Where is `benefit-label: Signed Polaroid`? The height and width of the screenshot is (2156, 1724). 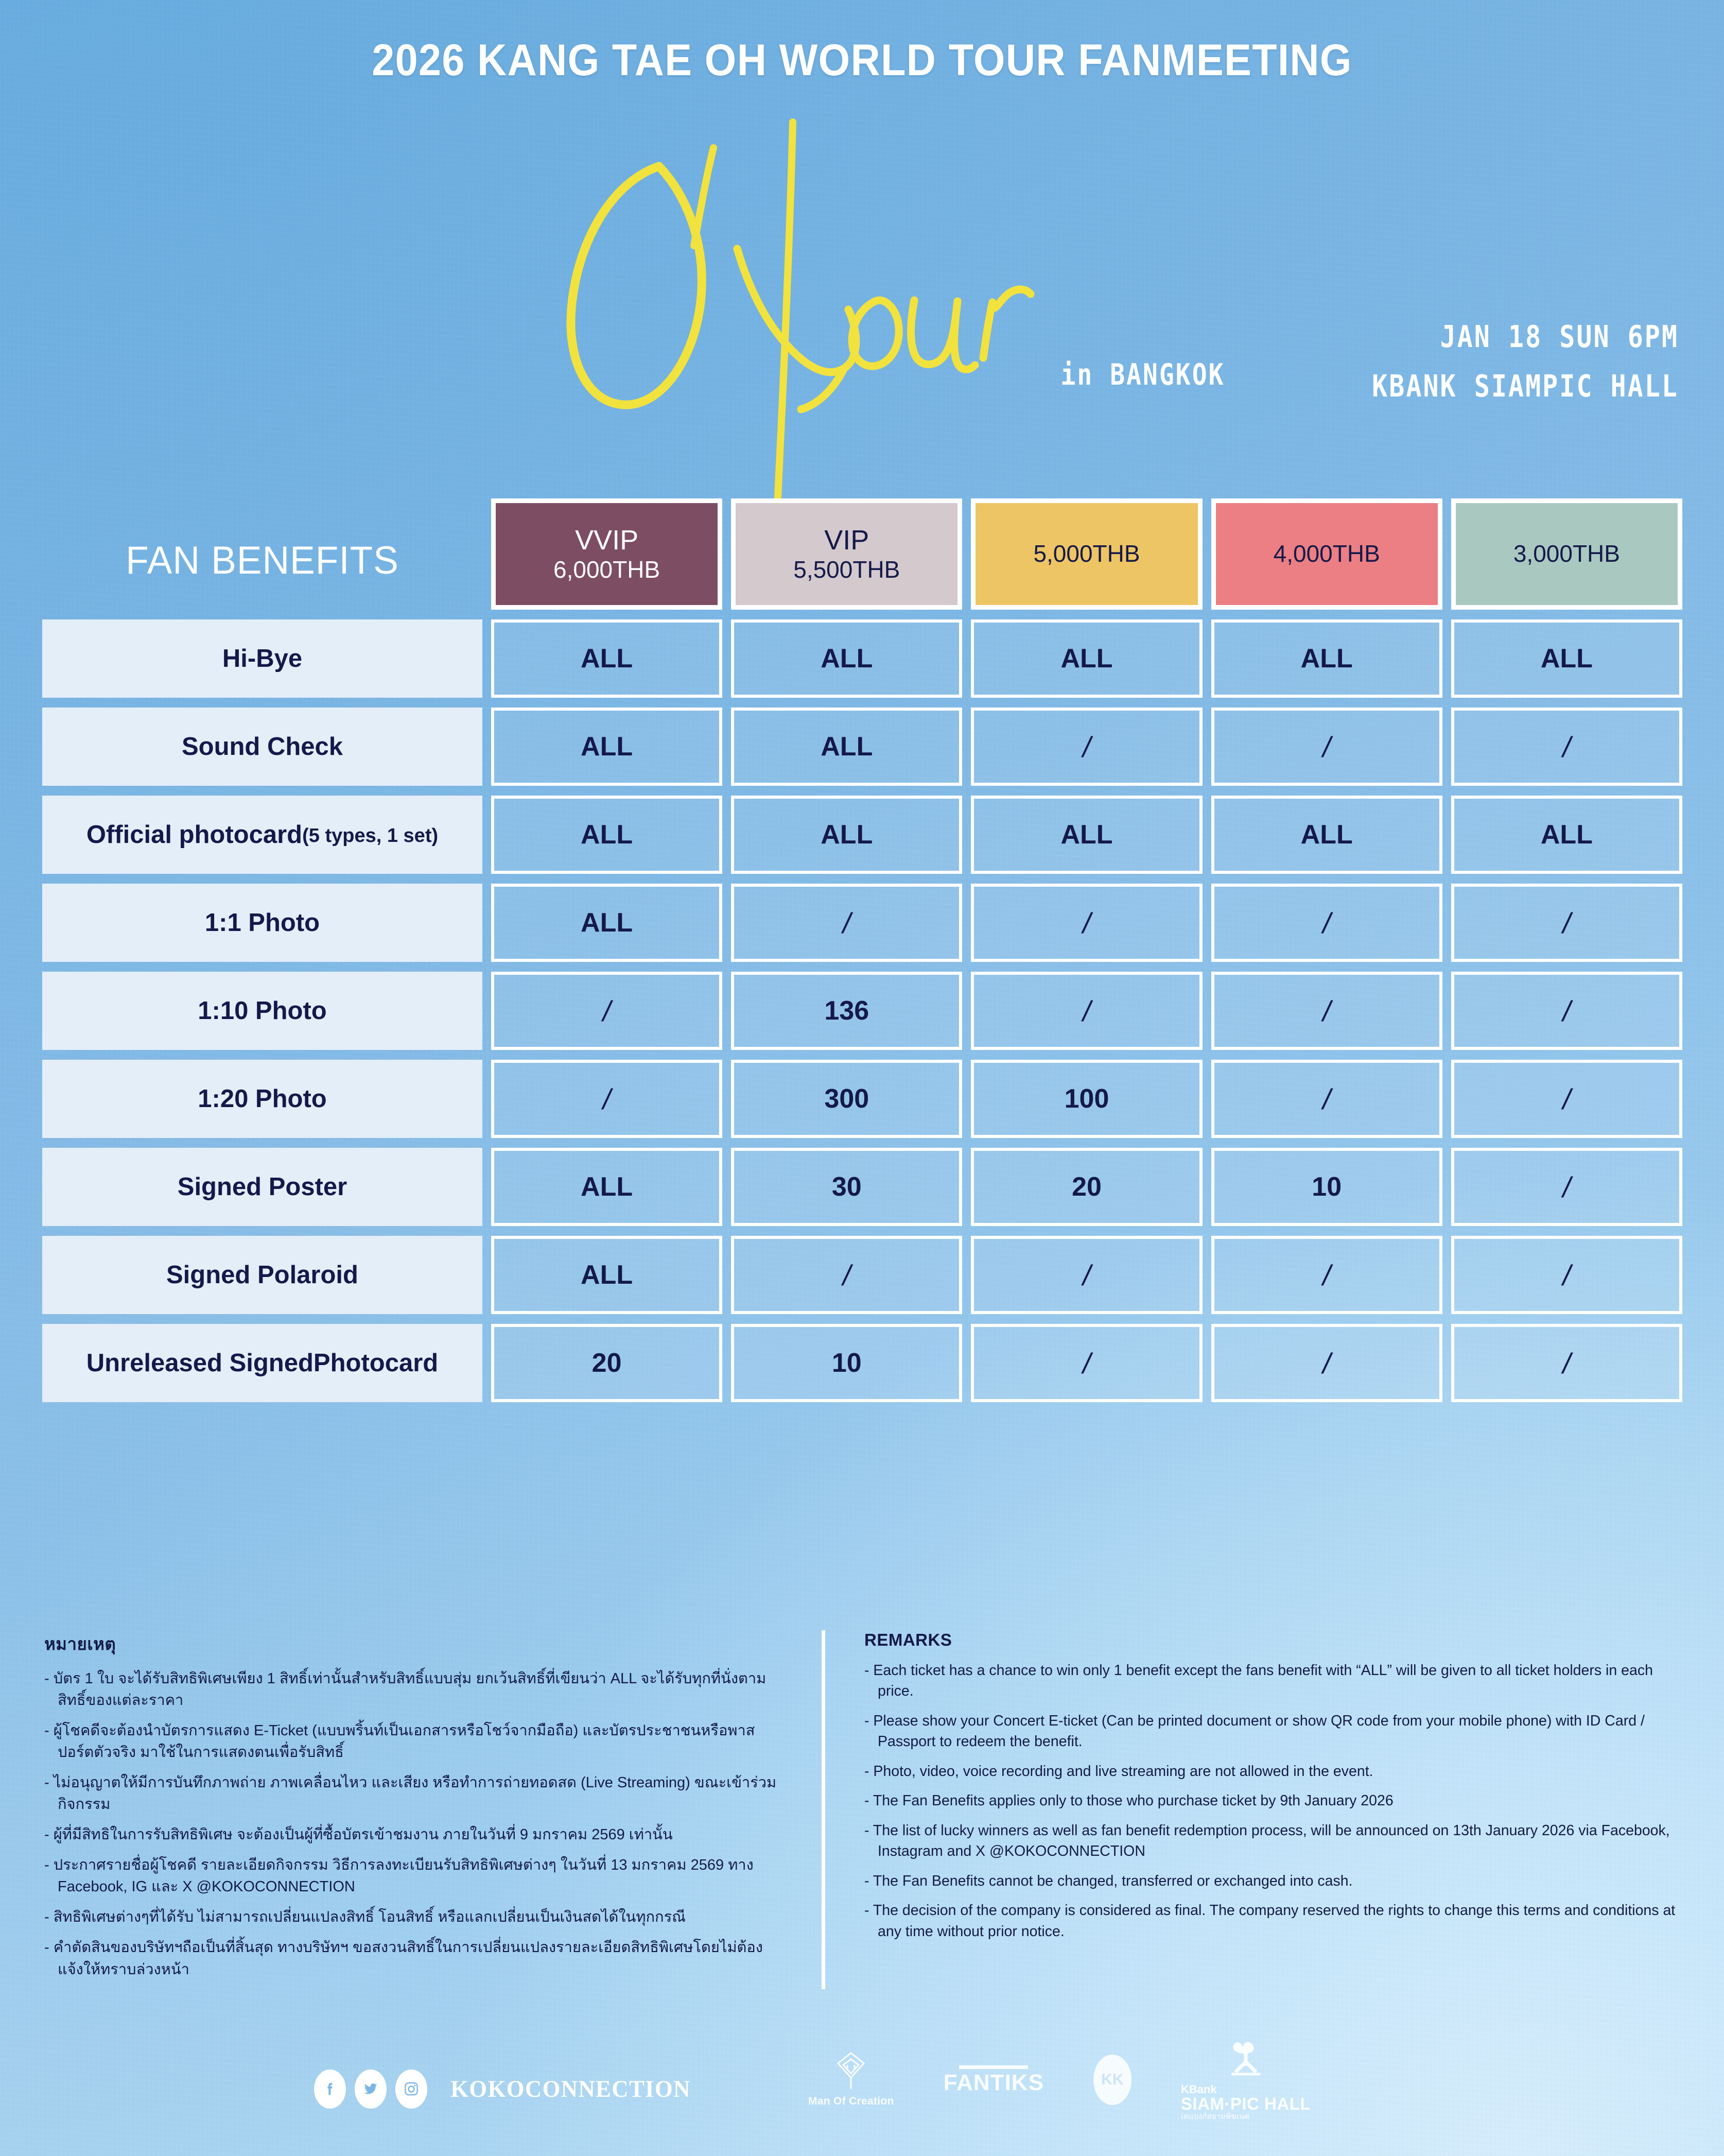 benefit-label: Signed Polaroid is located at coordinates (262, 1275).